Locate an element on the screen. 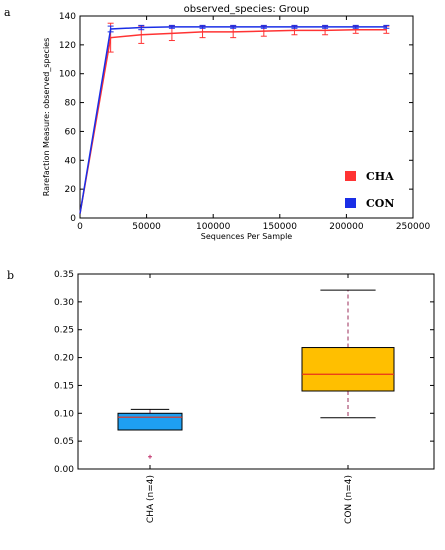 This screenshot has height=550, width=445. y-tick-label: 40 is located at coordinates (71, 161).